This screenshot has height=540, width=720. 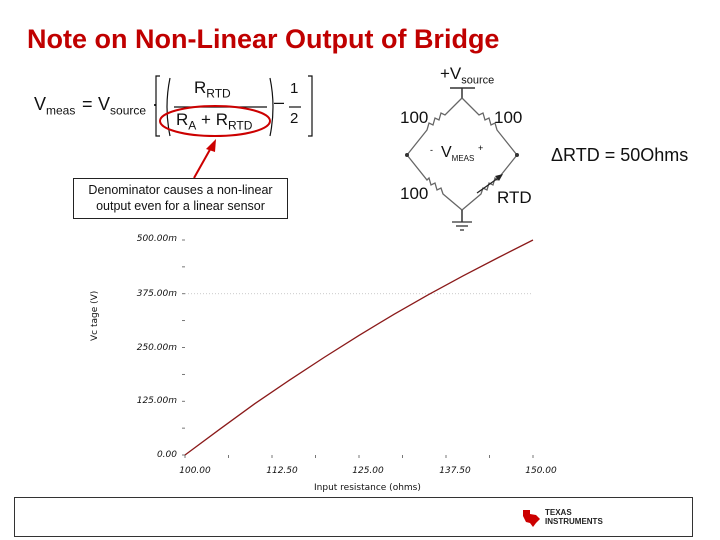 What do you see at coordinates (218, 93) in the screenshot?
I see `numerator-subscript: RTD` at bounding box center [218, 93].